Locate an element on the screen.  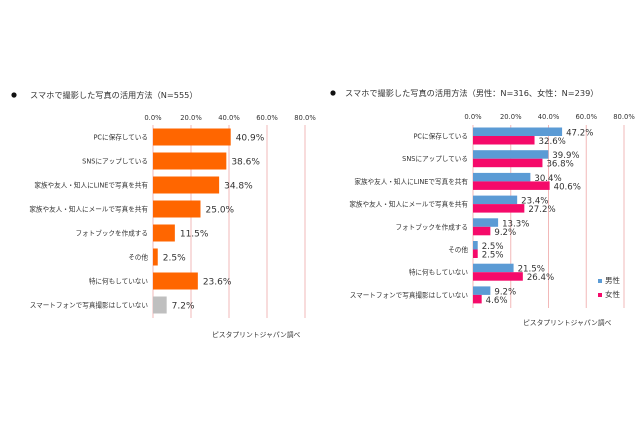
chart-title: スマホで撮影した写真の活用方法（N=555） is located at coordinates (114, 95).